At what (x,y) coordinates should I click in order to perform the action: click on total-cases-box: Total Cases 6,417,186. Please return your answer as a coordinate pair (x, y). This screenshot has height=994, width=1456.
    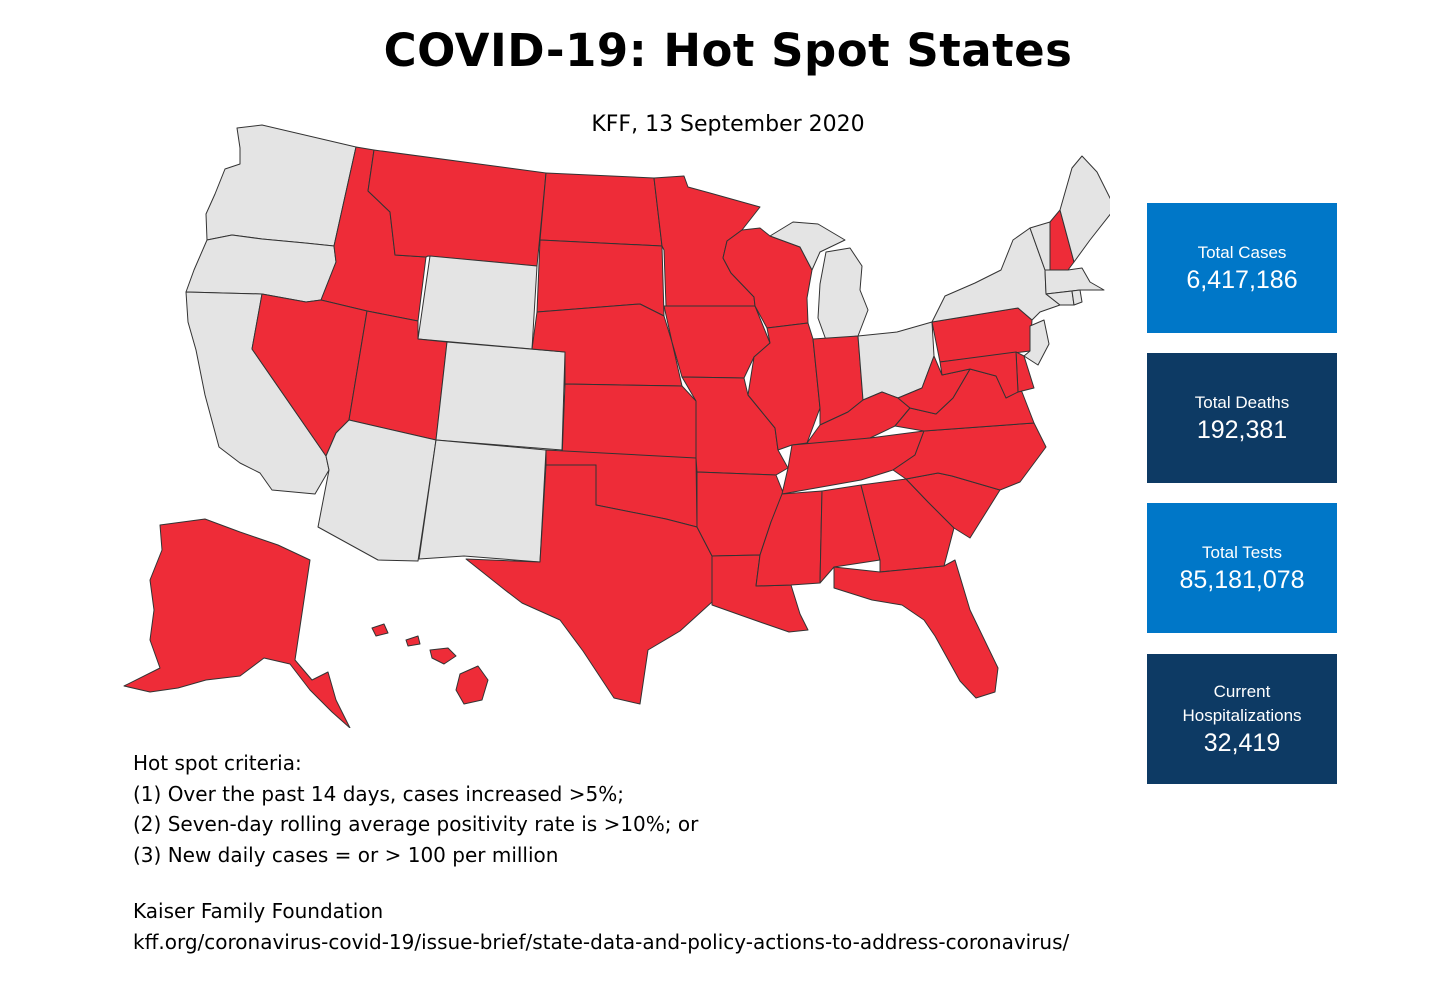
    Looking at the image, I should click on (1242, 268).